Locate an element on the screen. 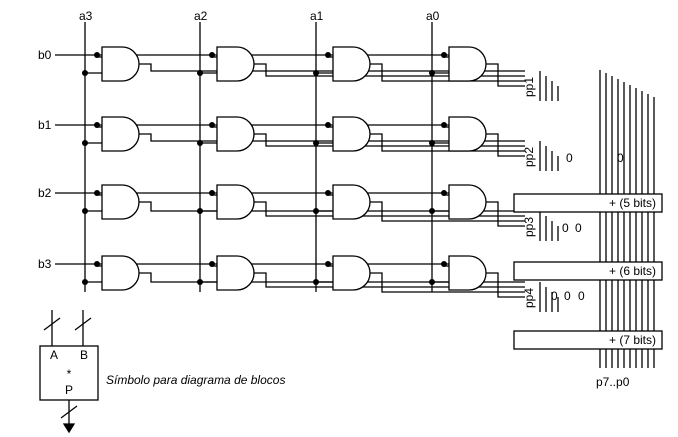 Image resolution: width=678 pixels, height=437 pixels. adder-label: + (6 bits) is located at coordinates (632, 271).